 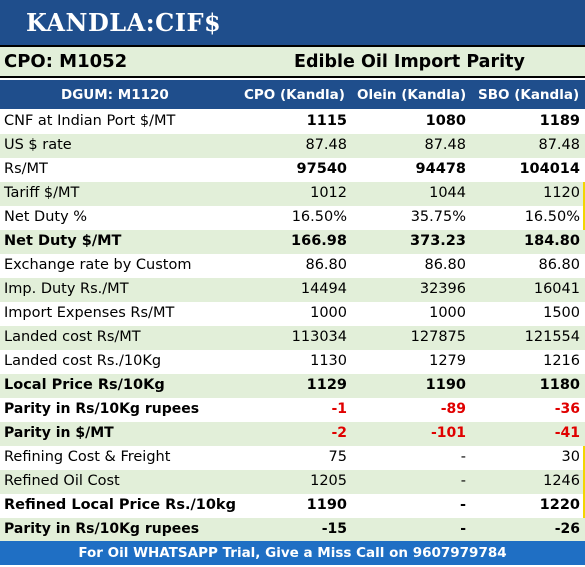 I want to click on row-label: Landed cost Rs/MT, so click(x=72, y=337).